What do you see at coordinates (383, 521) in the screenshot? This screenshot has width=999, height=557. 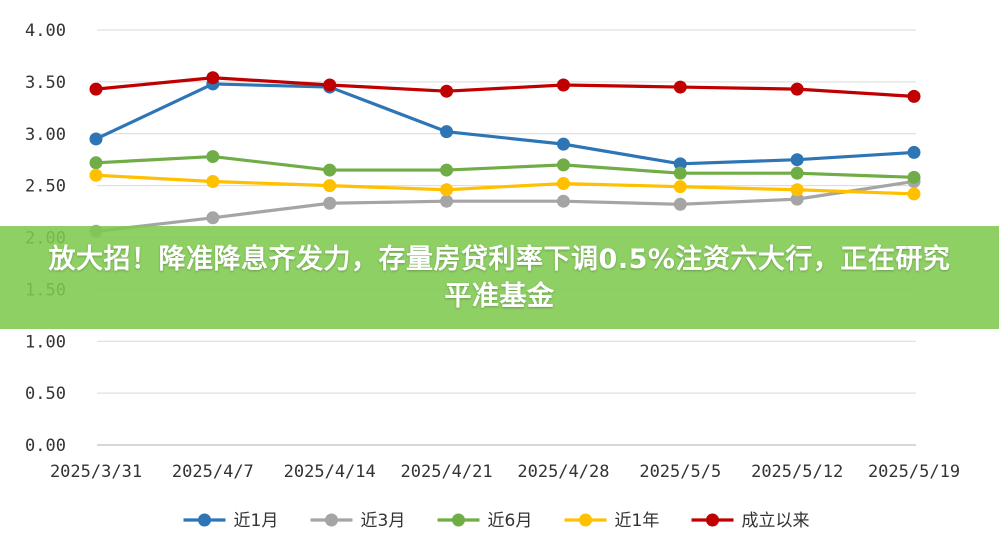 I see `legend-label: 近3月` at bounding box center [383, 521].